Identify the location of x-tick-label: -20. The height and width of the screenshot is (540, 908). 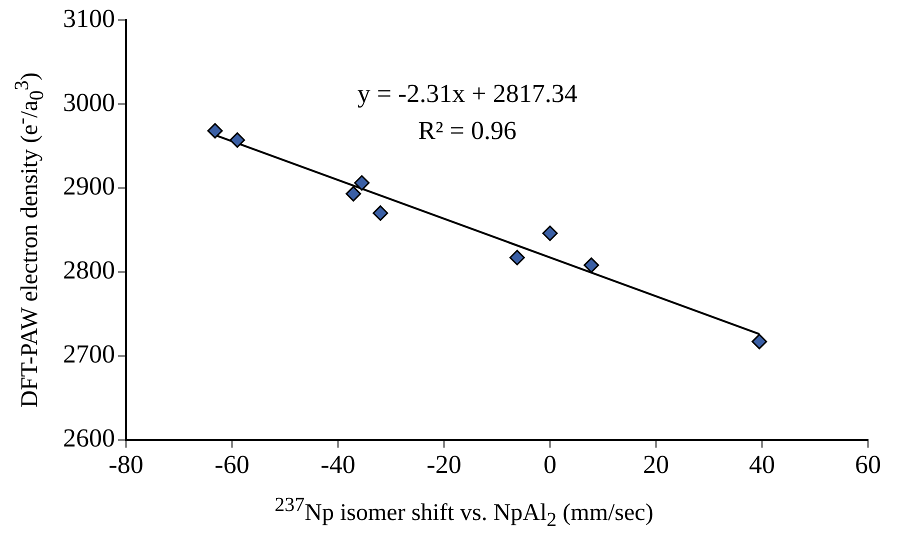
(444, 465).